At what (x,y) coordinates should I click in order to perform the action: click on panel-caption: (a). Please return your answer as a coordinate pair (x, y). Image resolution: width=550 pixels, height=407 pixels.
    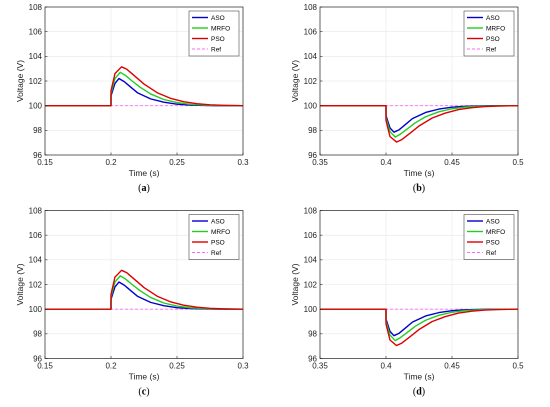
    Looking at the image, I should click on (144, 188).